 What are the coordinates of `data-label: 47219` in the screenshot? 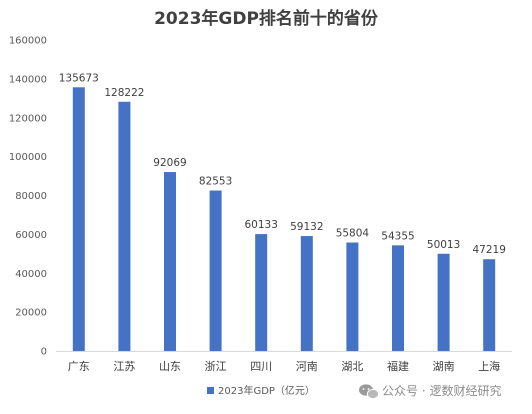 It's located at (488, 250).